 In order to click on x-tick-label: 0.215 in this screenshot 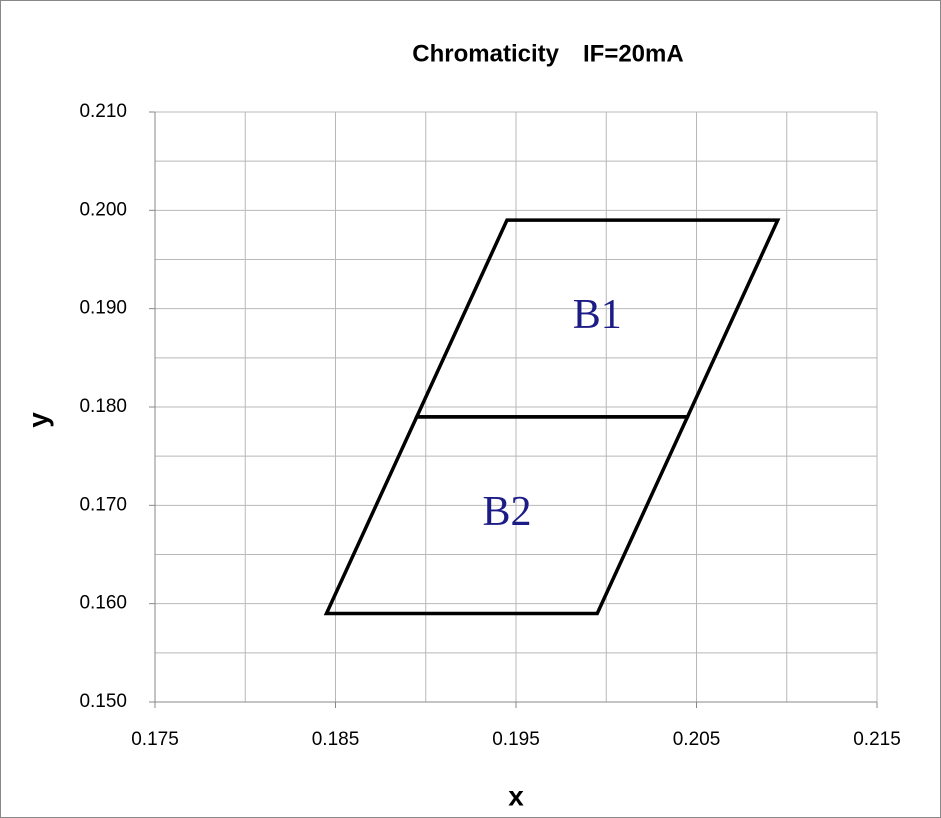, I will do `click(877, 739)`.